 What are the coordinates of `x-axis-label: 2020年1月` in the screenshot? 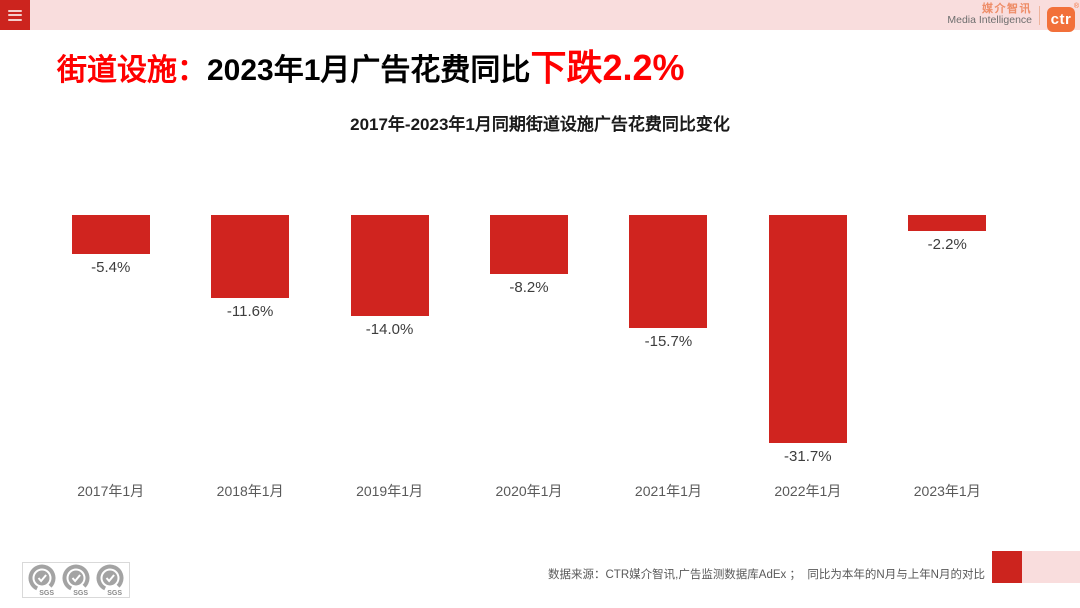 It's located at (529, 491).